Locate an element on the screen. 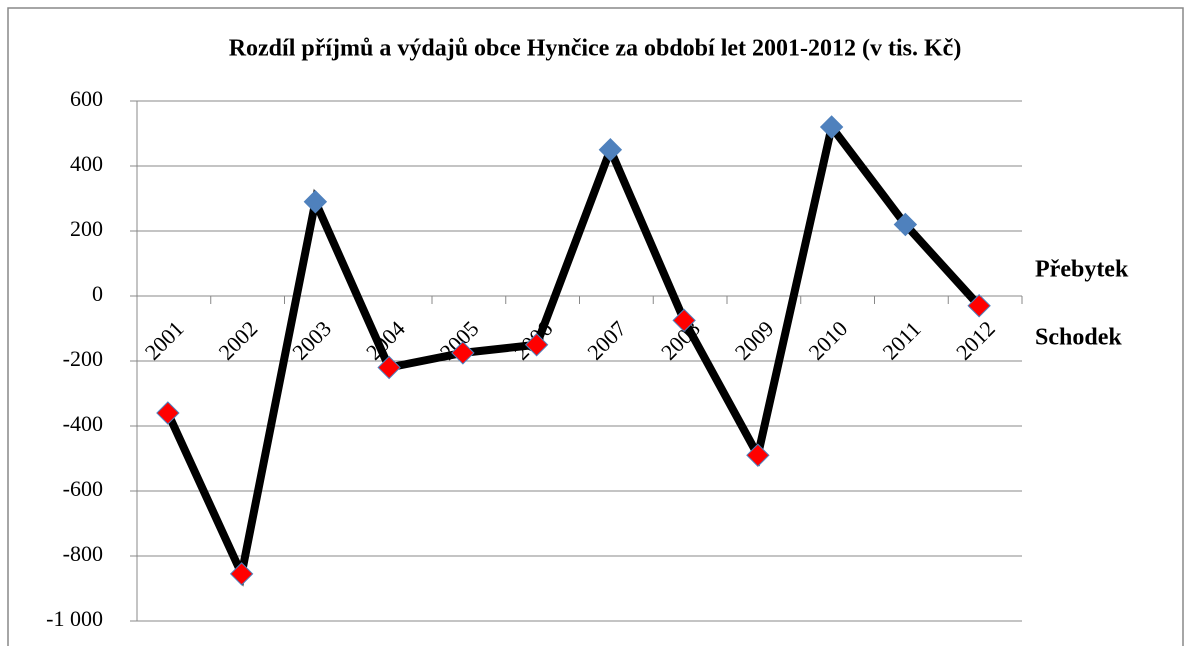  annotation: Schodek is located at coordinates (1078, 338).